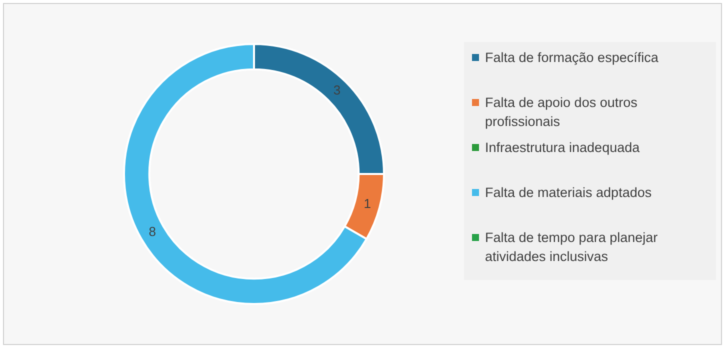 This screenshot has height=346, width=723. Describe the element at coordinates (572, 247) in the screenshot. I see `legend-label: Falta de tempo para planejar atividades inclusivas` at that location.